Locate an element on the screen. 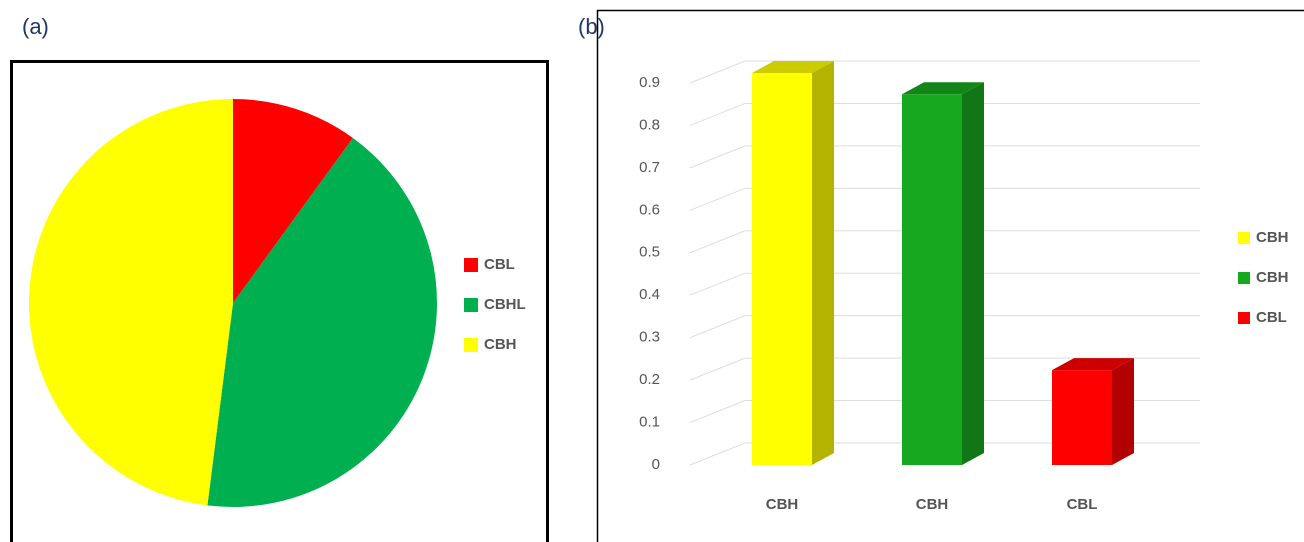 The height and width of the screenshot is (542, 1304). y-tick-label: 0.2 is located at coordinates (649, 379).